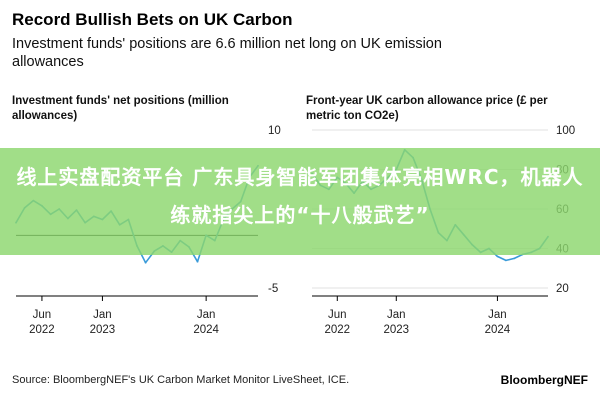 The width and height of the screenshot is (600, 400). I want to click on y-tick-label: 20, so click(562, 289).